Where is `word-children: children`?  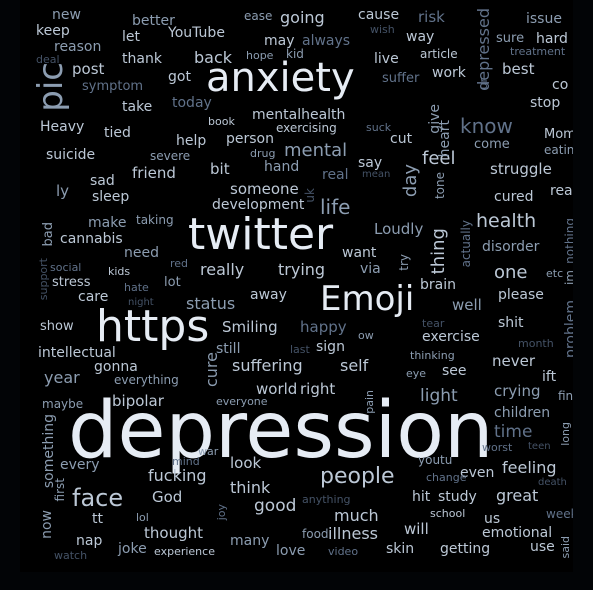
word-children: children is located at coordinates (522, 413).